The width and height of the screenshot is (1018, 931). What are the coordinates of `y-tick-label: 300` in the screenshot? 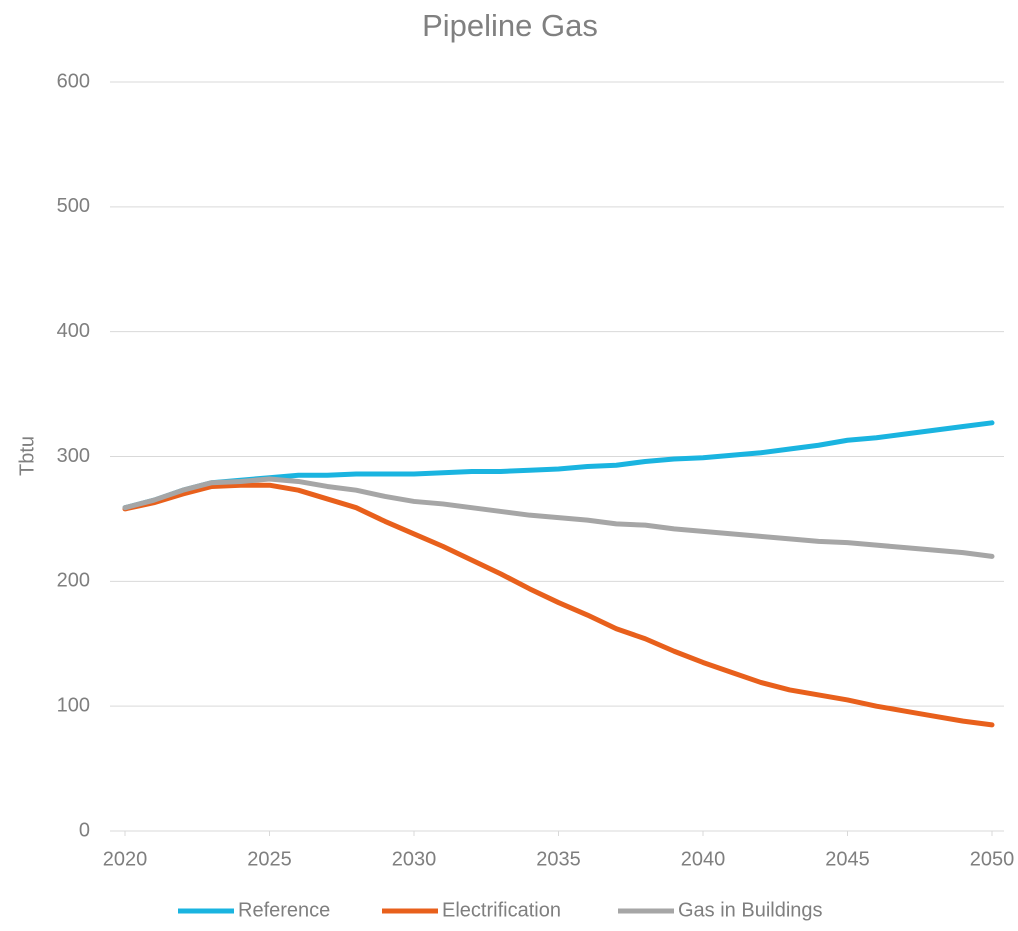 It's located at (73, 456).